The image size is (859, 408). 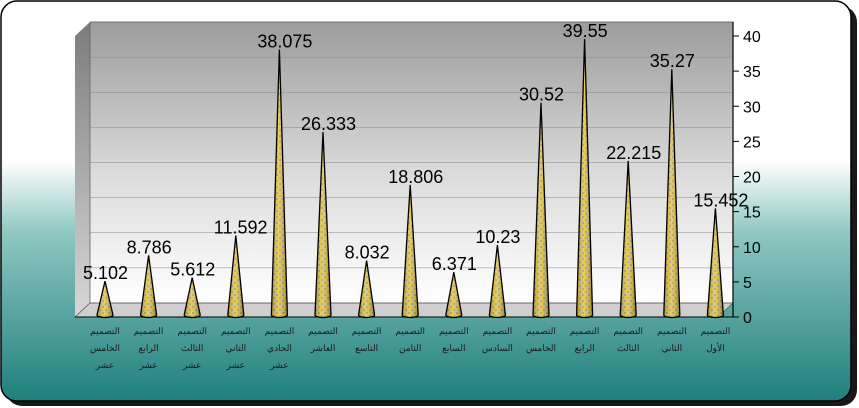 What do you see at coordinates (752, 178) in the screenshot?
I see `y-tick-label: 20` at bounding box center [752, 178].